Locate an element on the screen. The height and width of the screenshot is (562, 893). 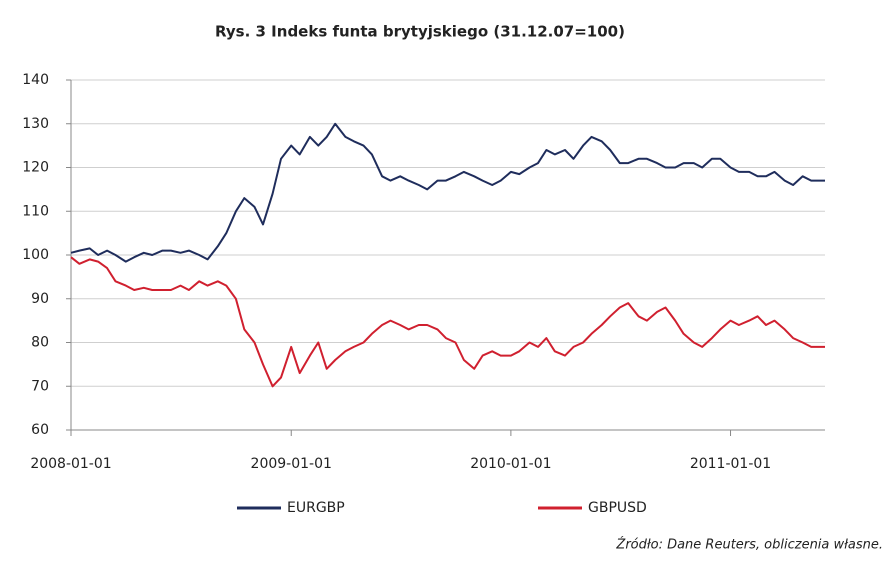
y-tick-label: 120 is located at coordinates (35, 168).